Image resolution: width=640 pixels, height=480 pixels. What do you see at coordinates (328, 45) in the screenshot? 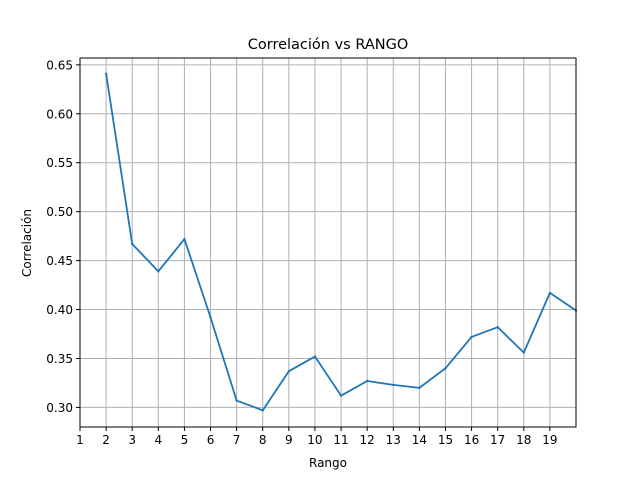
I see `chart-title: Correlación vs RANGO` at bounding box center [328, 45].